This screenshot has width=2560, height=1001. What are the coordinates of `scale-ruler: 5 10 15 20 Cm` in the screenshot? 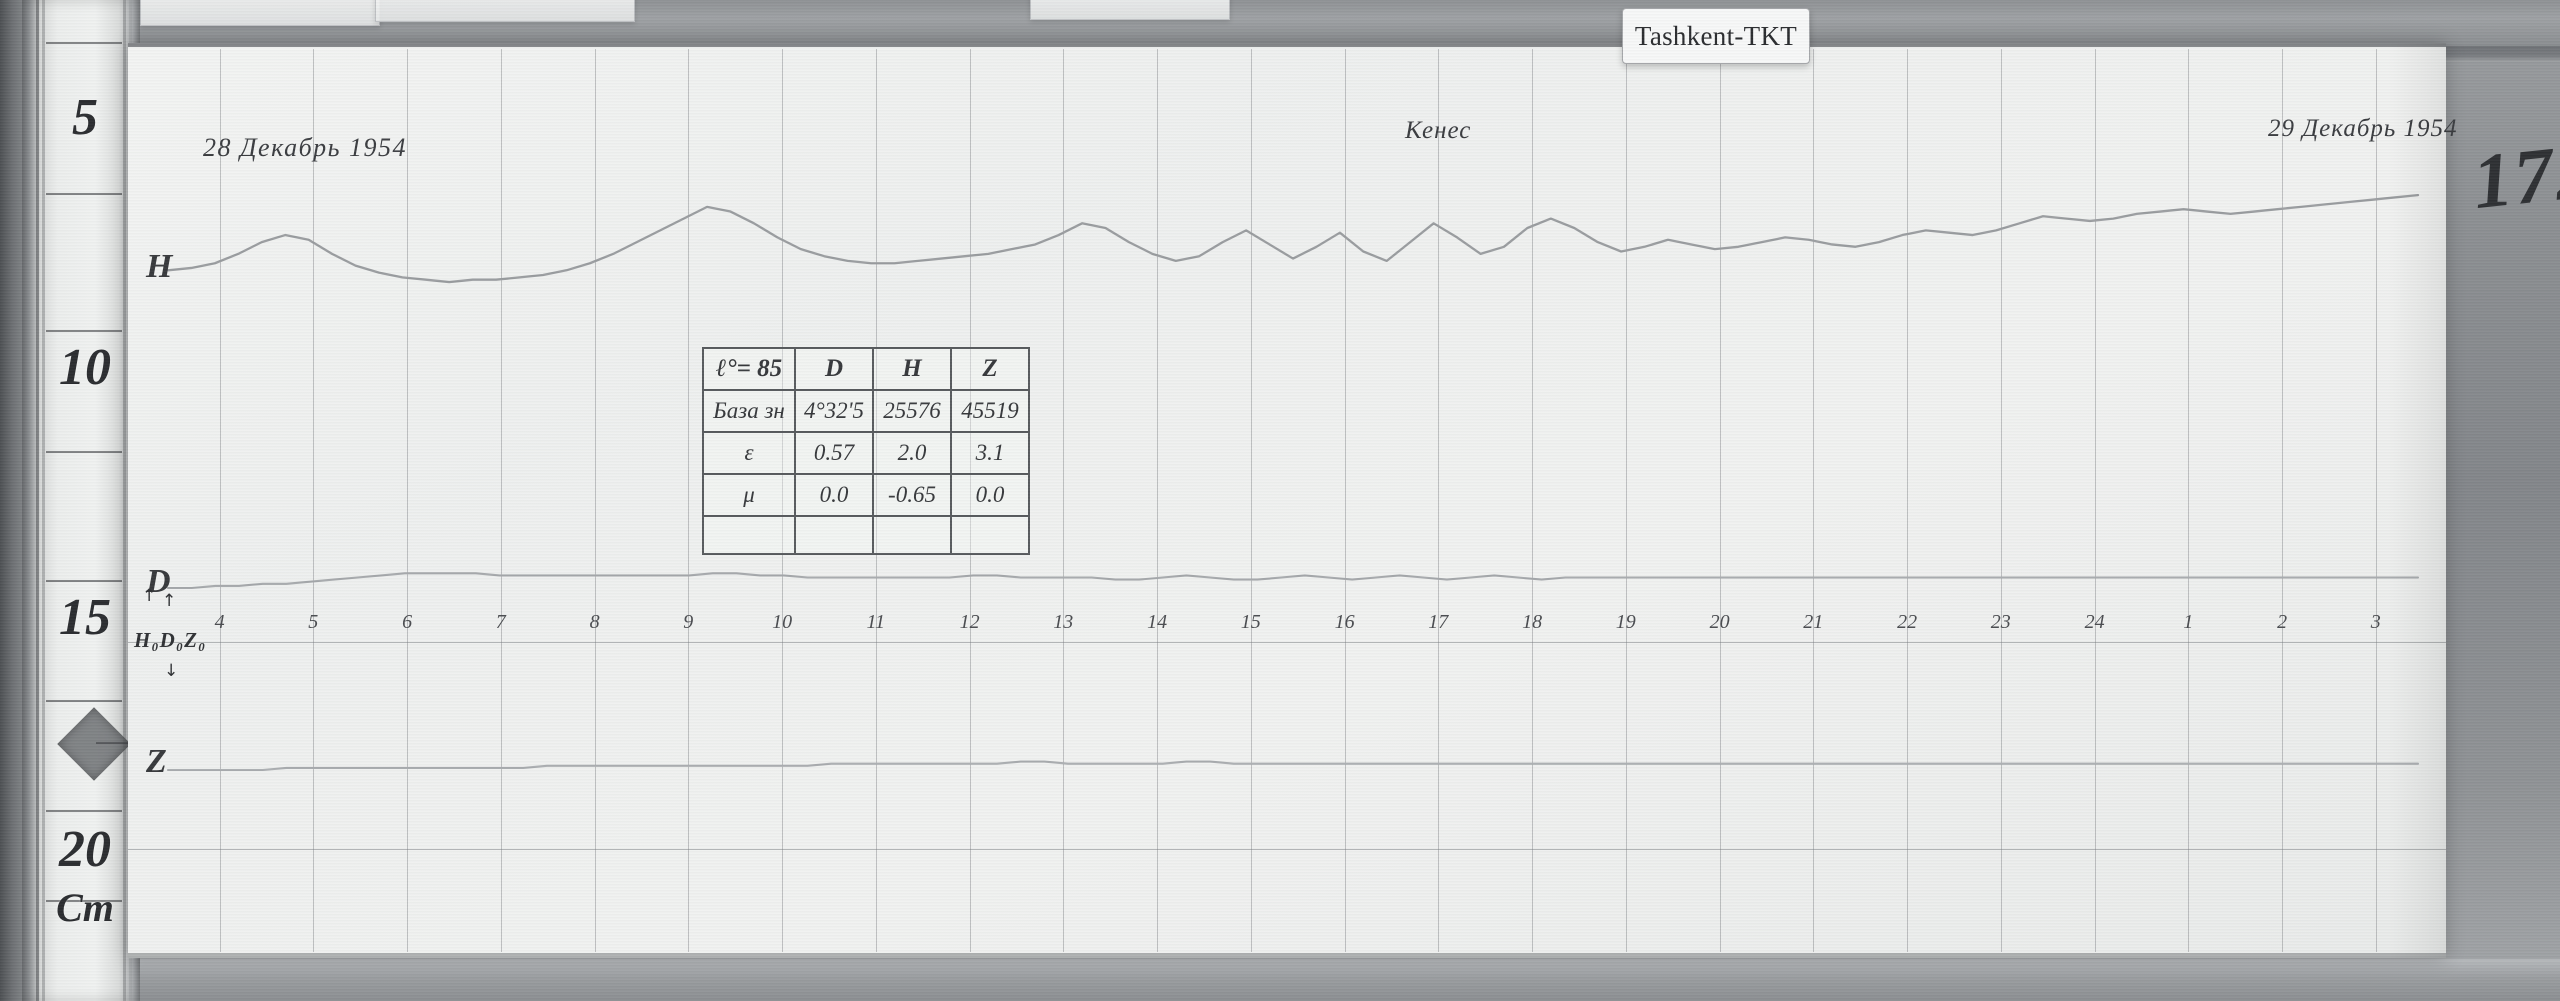 It's located at (81, 500).